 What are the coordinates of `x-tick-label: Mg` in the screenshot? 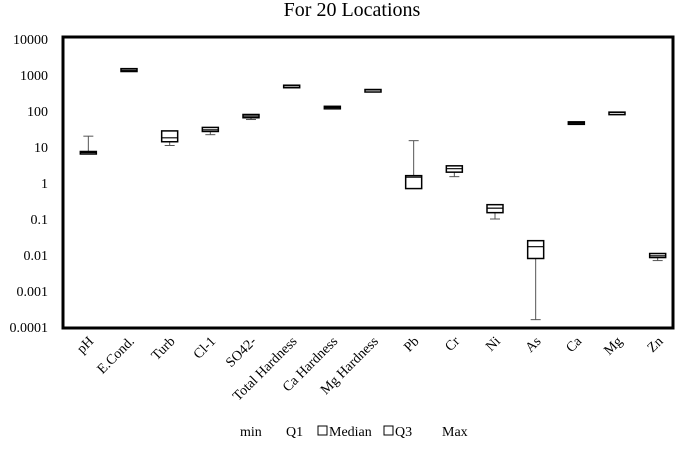 It's located at (613, 346).